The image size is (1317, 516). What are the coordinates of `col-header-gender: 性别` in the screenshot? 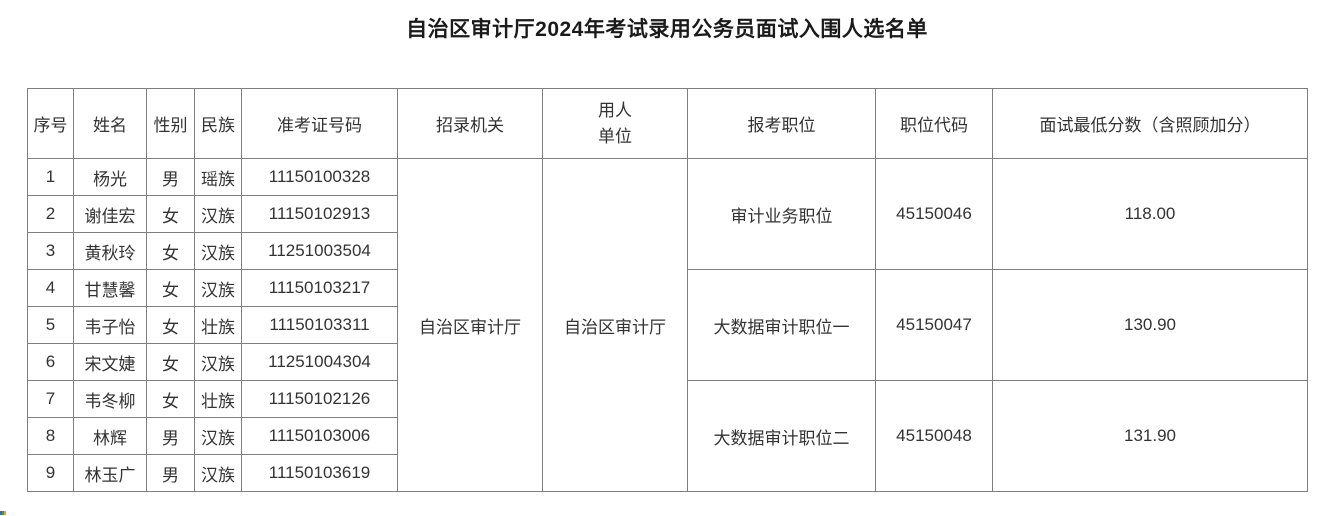 It's located at (170, 123).